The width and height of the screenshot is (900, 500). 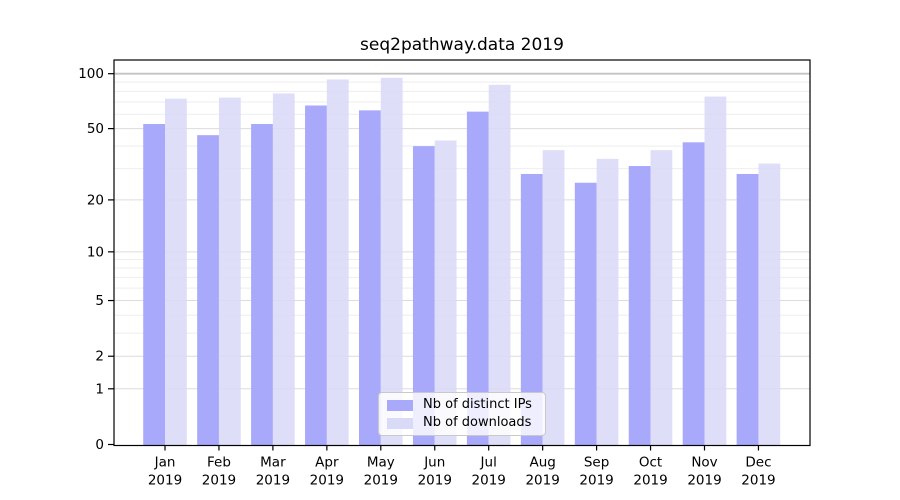 I want to click on bar-distinct-ips-sep, so click(x=585, y=314).